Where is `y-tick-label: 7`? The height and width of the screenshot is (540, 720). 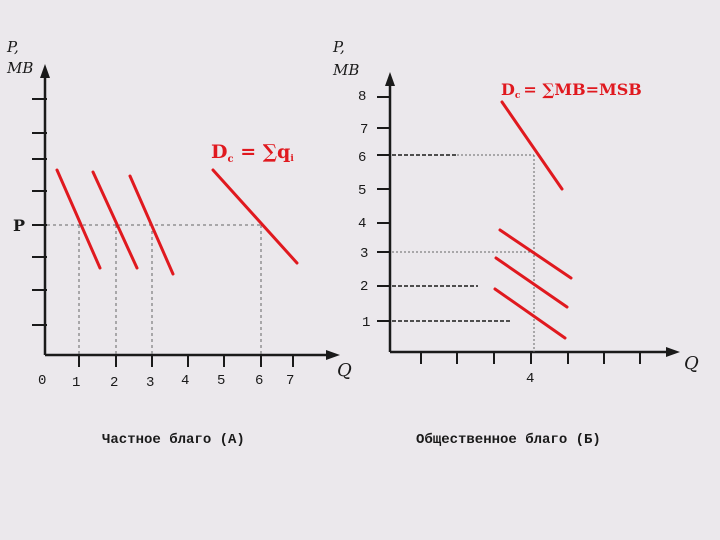
y-tick-label: 7 is located at coordinates (364, 130).